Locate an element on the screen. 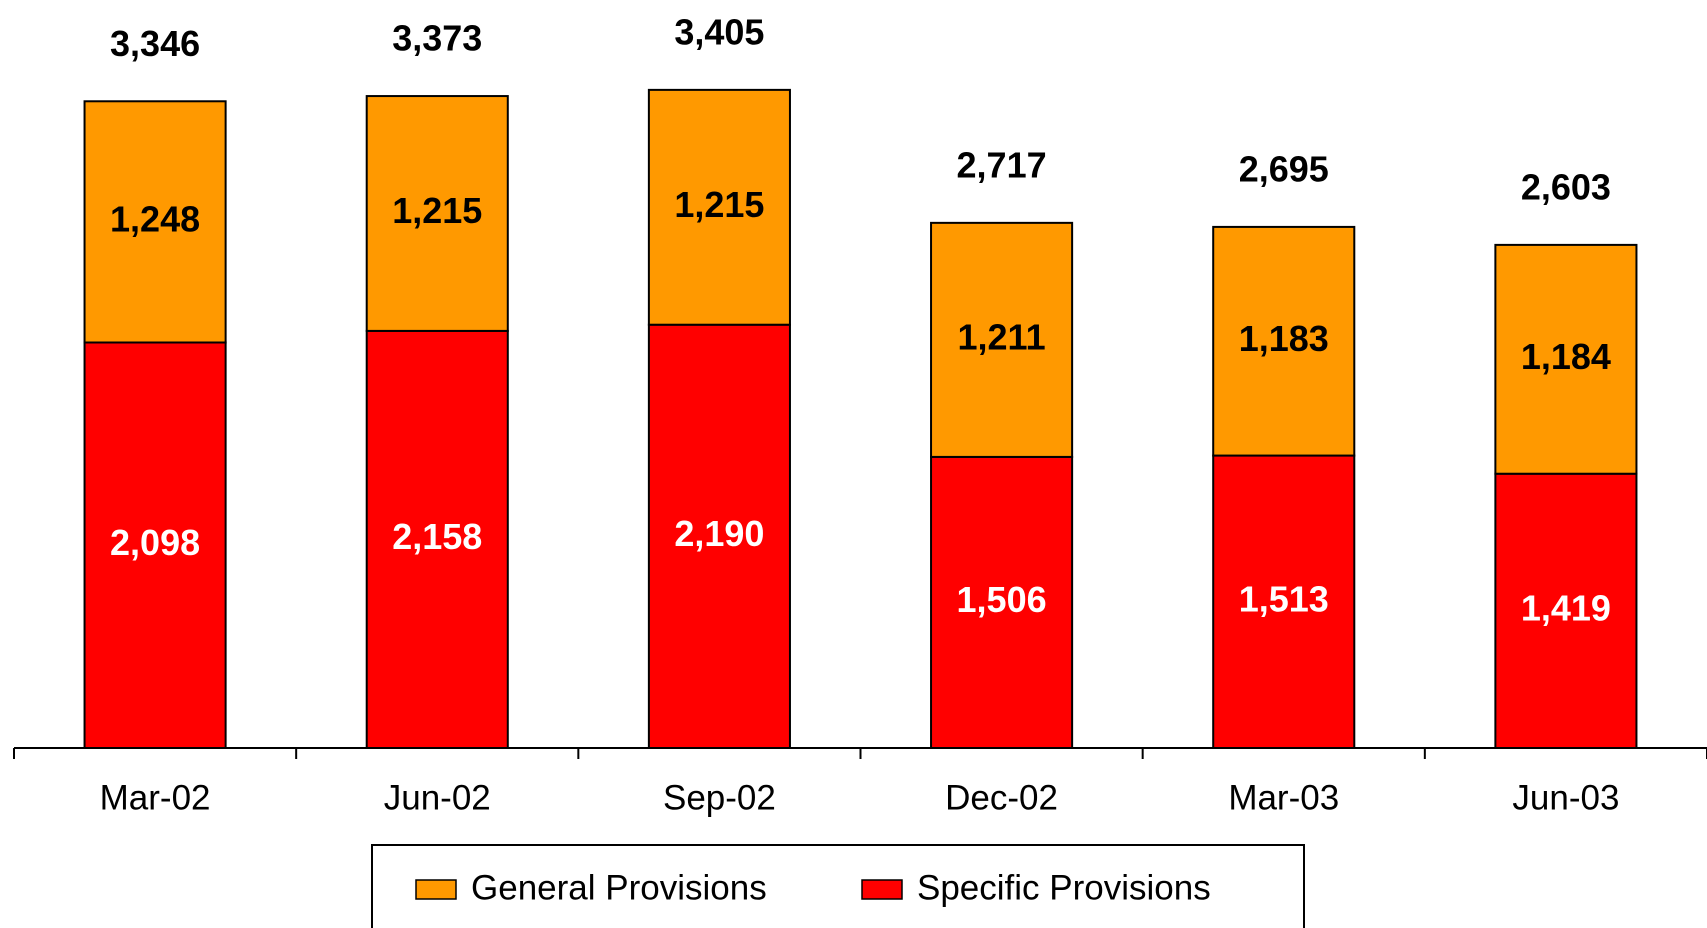 The height and width of the screenshot is (928, 1707). total-label: 3,405 is located at coordinates (719, 31).